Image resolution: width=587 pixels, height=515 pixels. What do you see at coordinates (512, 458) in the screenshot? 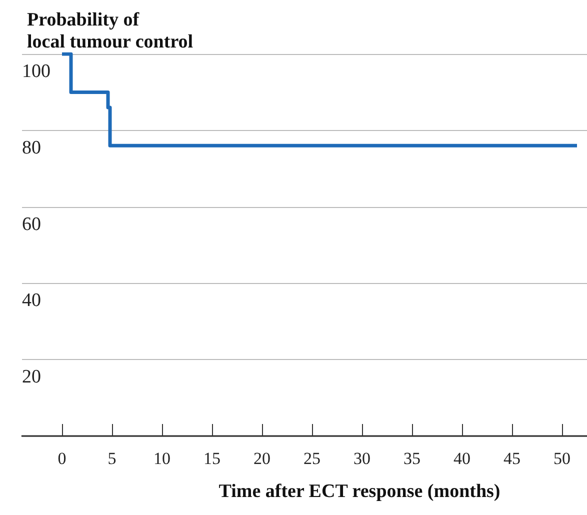
I see `x-tick-label: 45` at bounding box center [512, 458].